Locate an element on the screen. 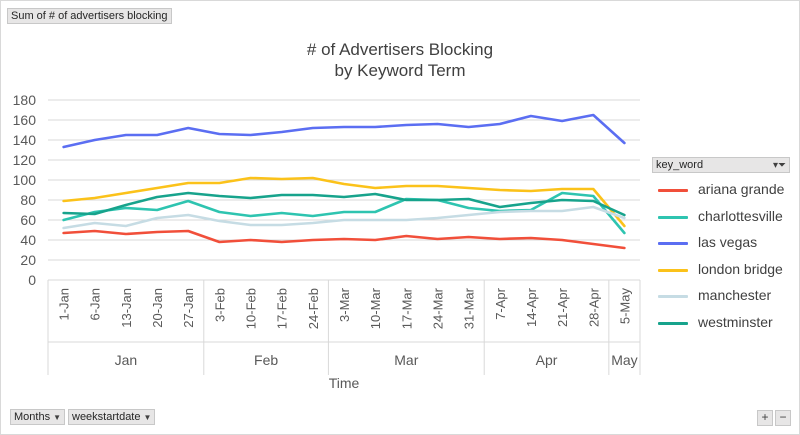 Image resolution: width=800 pixels, height=435 pixels. y-tick-label: 80 is located at coordinates (28, 200).